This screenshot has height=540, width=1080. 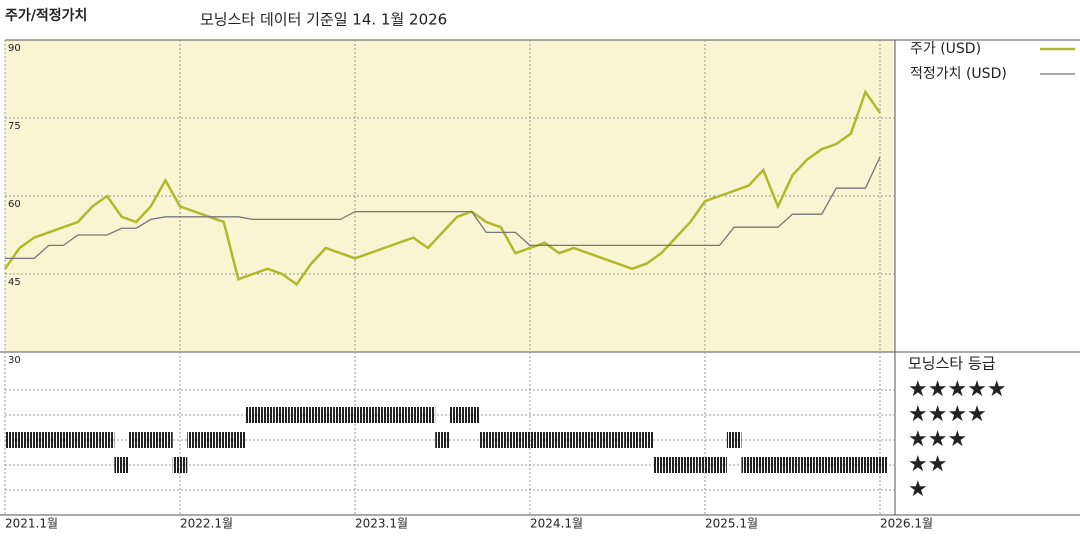 What do you see at coordinates (958, 74) in the screenshot?
I see `legend-label: 적정가치 (USD)` at bounding box center [958, 74].